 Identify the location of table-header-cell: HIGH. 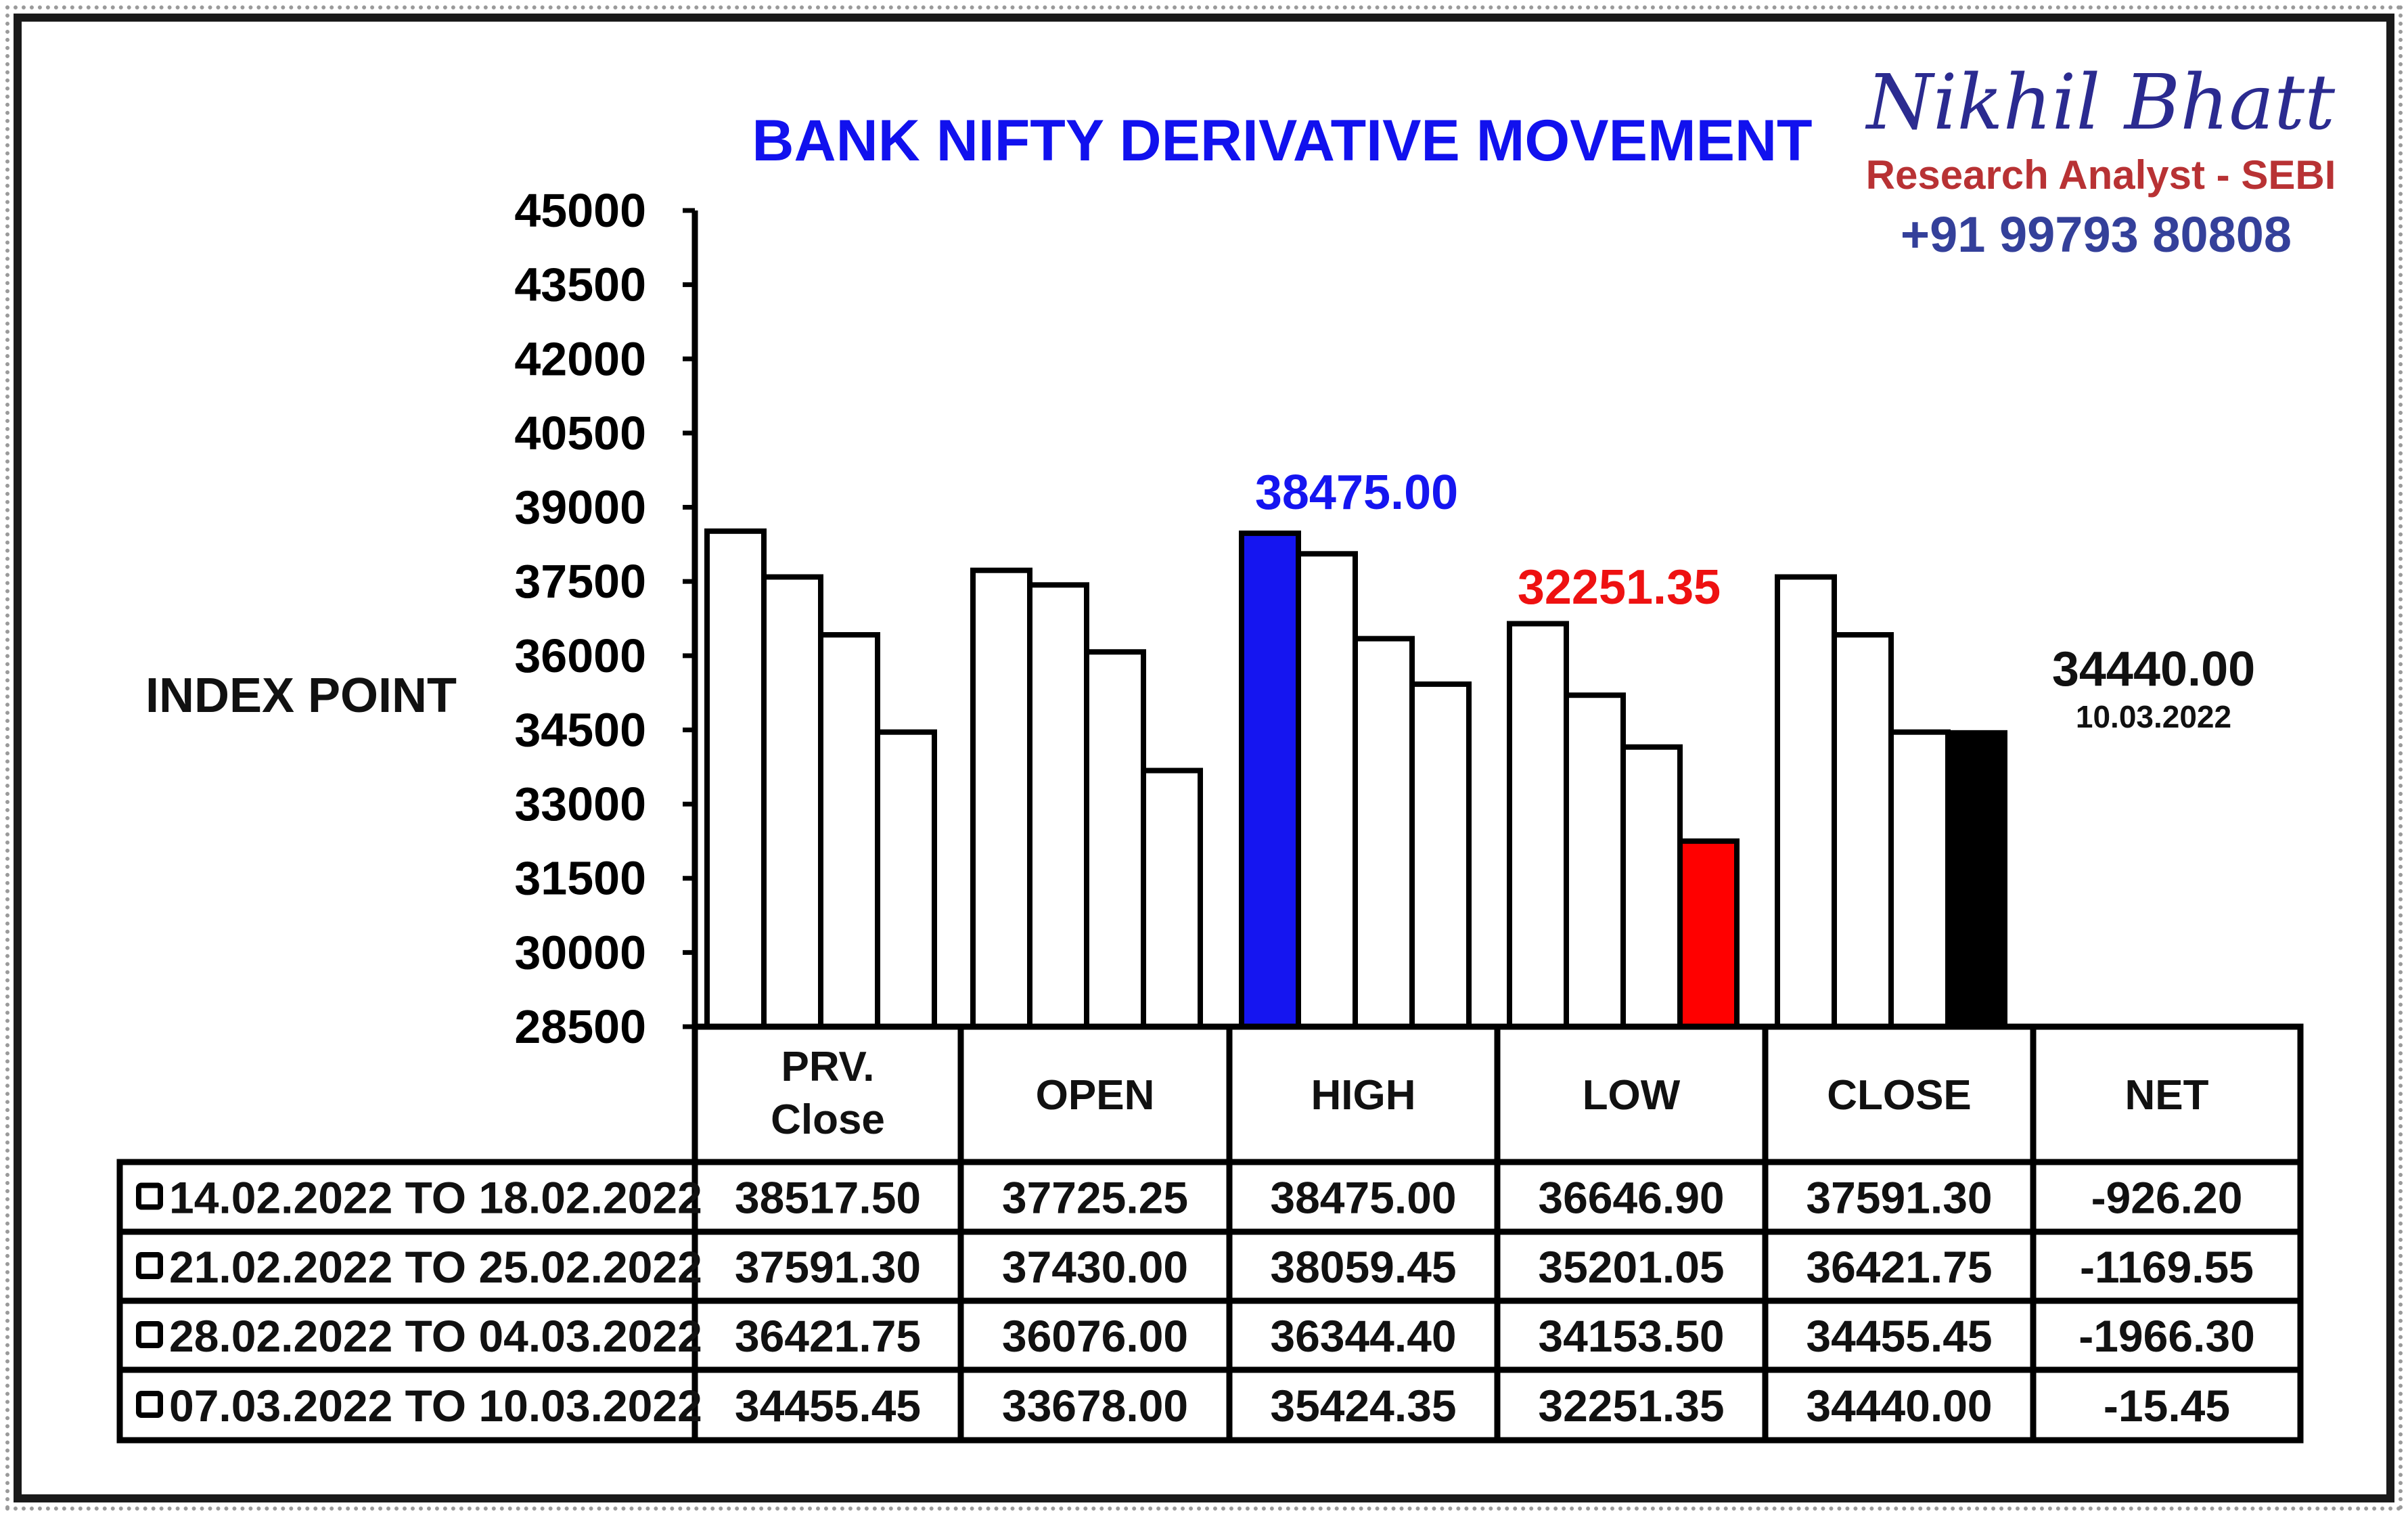
(1363, 1095).